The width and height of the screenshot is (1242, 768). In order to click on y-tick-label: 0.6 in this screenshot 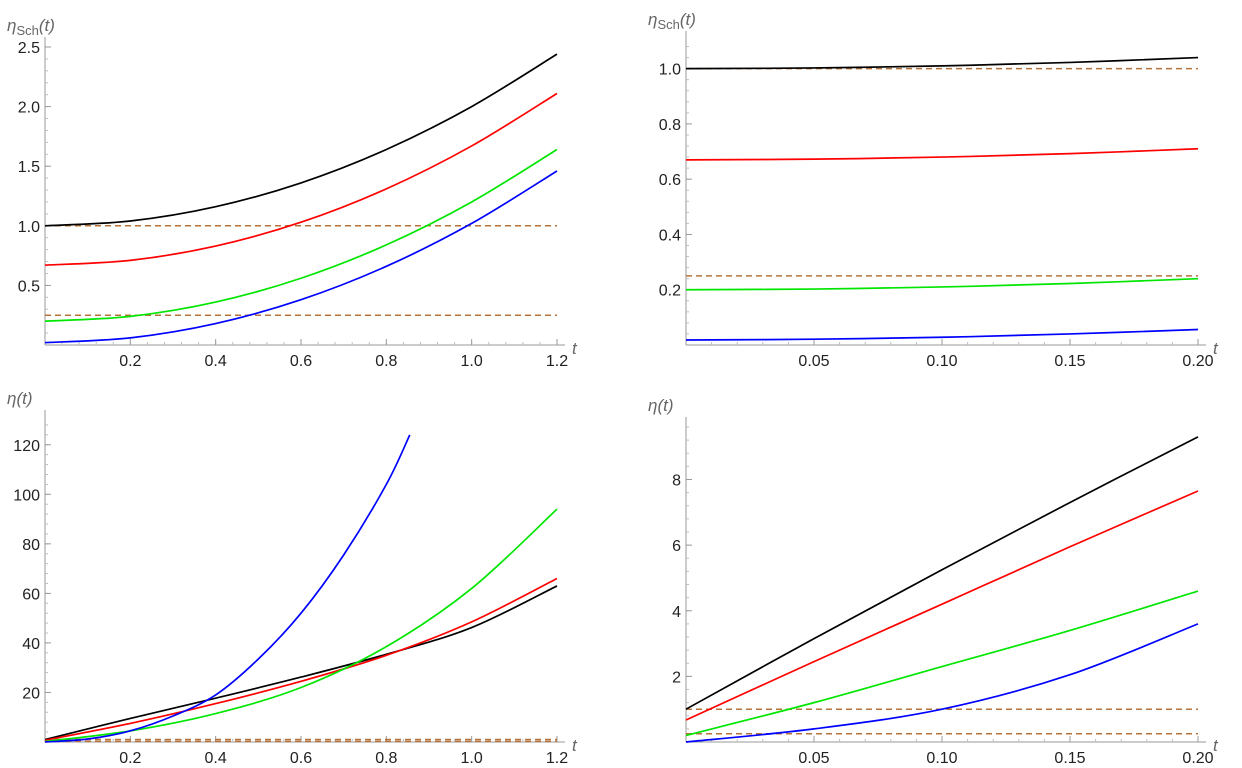, I will do `click(670, 180)`.